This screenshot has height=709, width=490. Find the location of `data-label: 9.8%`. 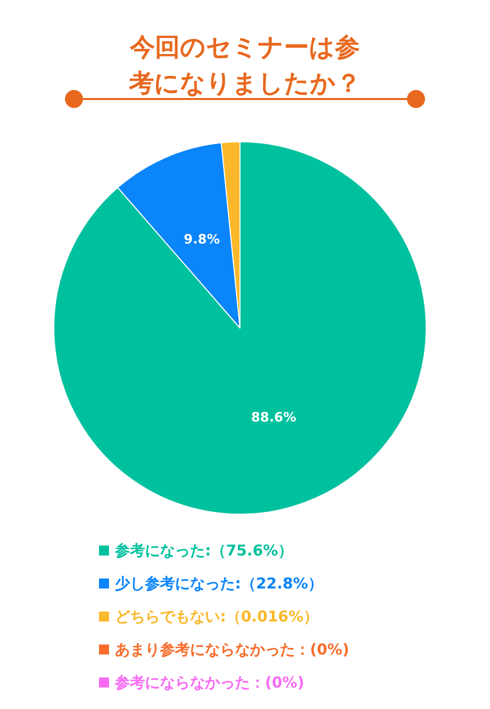

data-label: 9.8% is located at coordinates (202, 240).